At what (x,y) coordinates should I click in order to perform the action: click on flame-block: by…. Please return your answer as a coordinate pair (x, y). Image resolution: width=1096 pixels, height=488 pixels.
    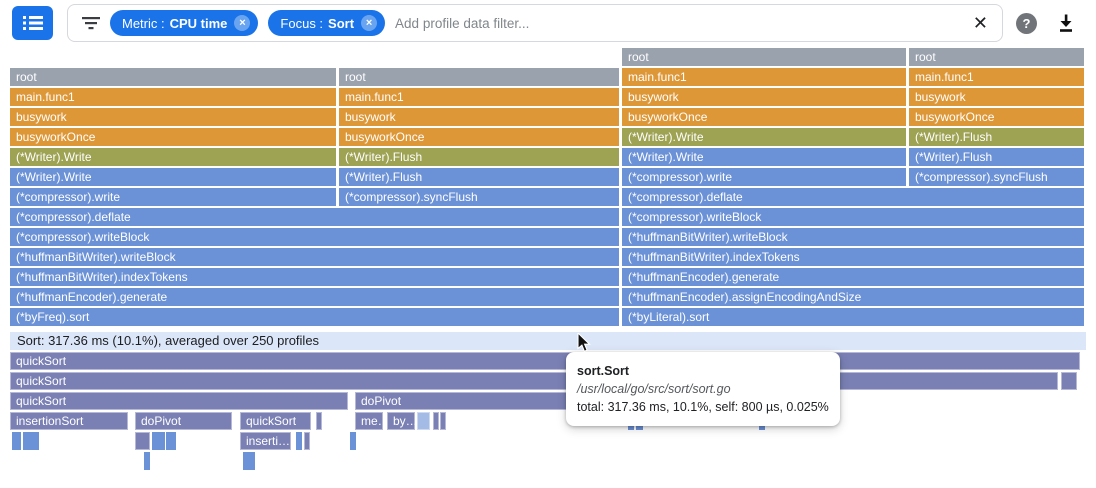
    Looking at the image, I should click on (401, 421).